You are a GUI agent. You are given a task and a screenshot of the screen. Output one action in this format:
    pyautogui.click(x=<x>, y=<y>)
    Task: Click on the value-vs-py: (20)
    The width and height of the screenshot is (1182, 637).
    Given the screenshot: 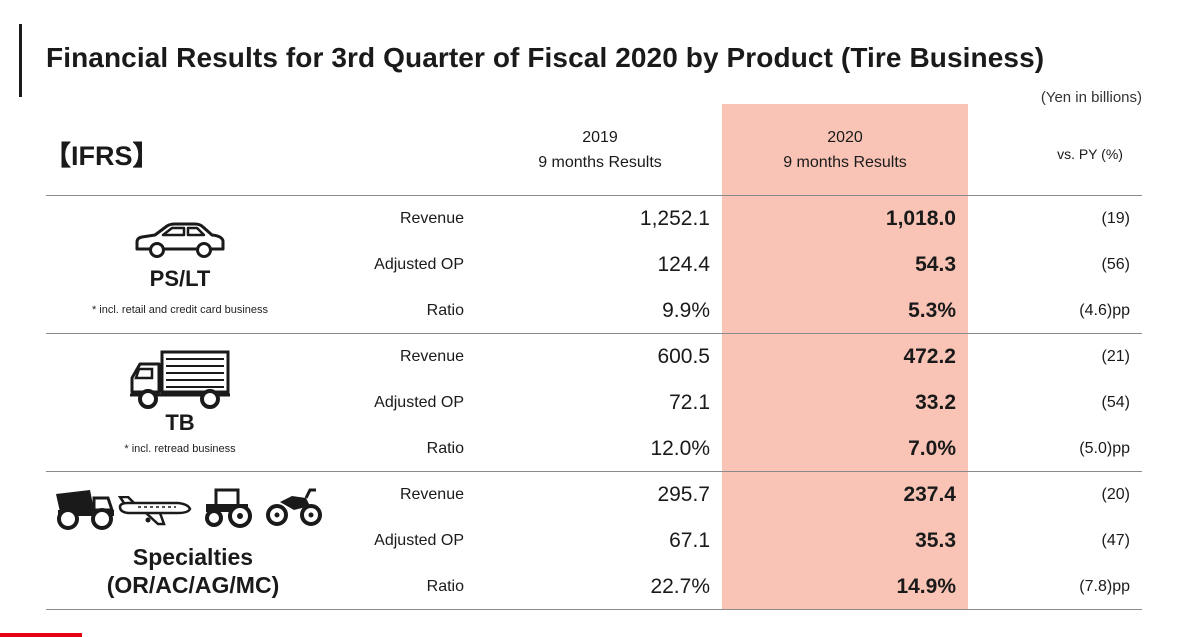 What is the action you would take?
    pyautogui.click(x=1115, y=494)
    